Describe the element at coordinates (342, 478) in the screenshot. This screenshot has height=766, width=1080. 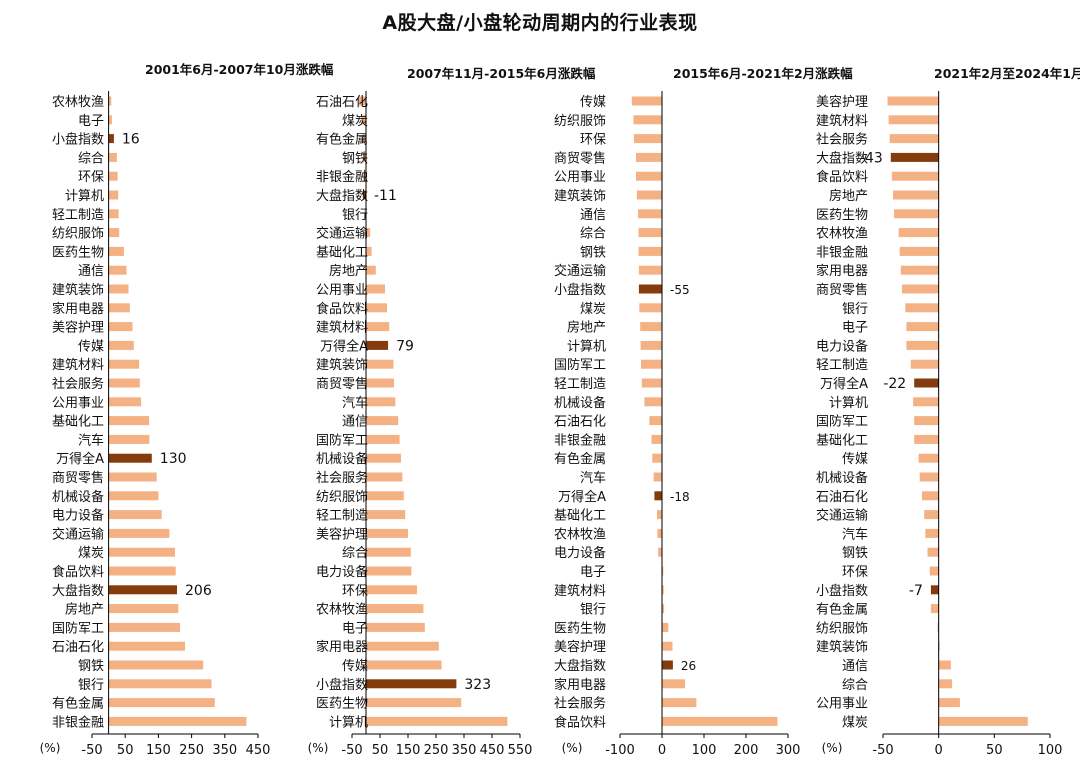
I see `category-label: 社会服务` at that location.